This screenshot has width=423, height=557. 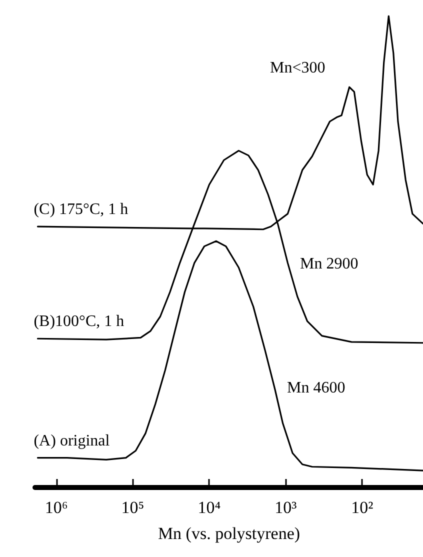 I want to click on x-tick-label: 10², so click(x=362, y=507).